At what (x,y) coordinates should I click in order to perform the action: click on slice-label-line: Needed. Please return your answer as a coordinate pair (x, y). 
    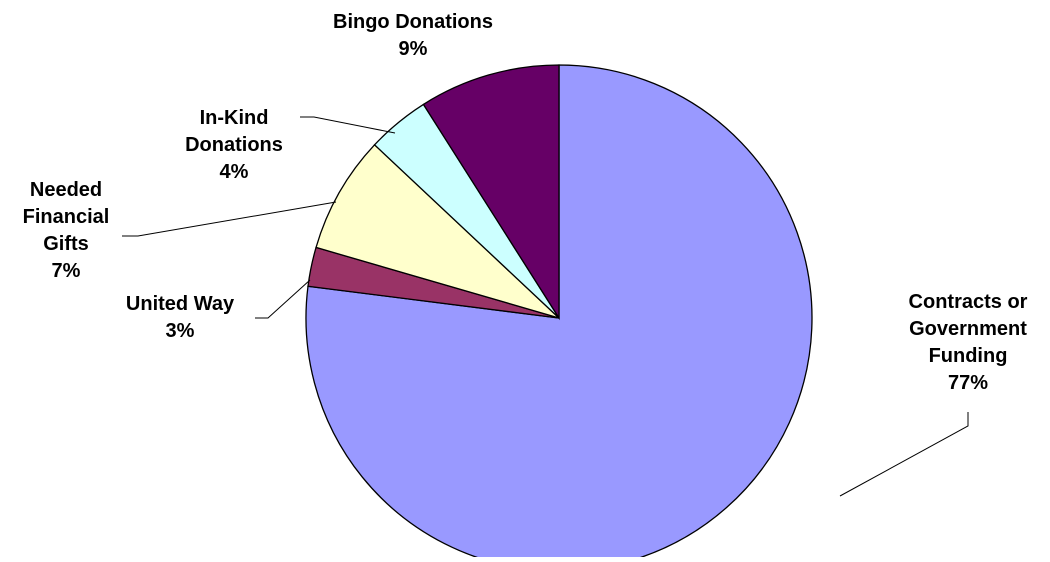
    Looking at the image, I should click on (66, 190).